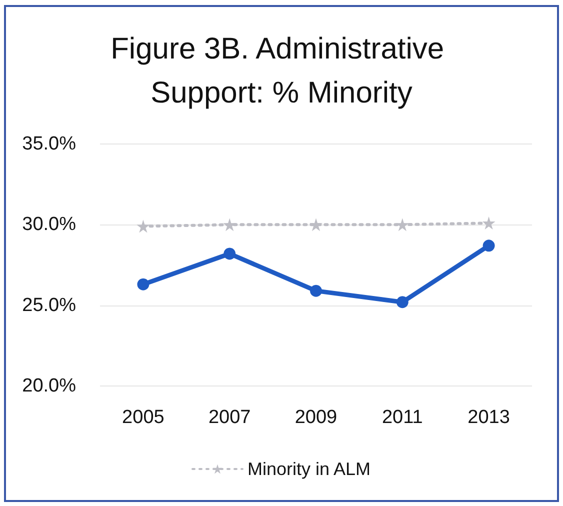  What do you see at coordinates (402, 417) in the screenshot?
I see `x-tick-label: 2011` at bounding box center [402, 417].